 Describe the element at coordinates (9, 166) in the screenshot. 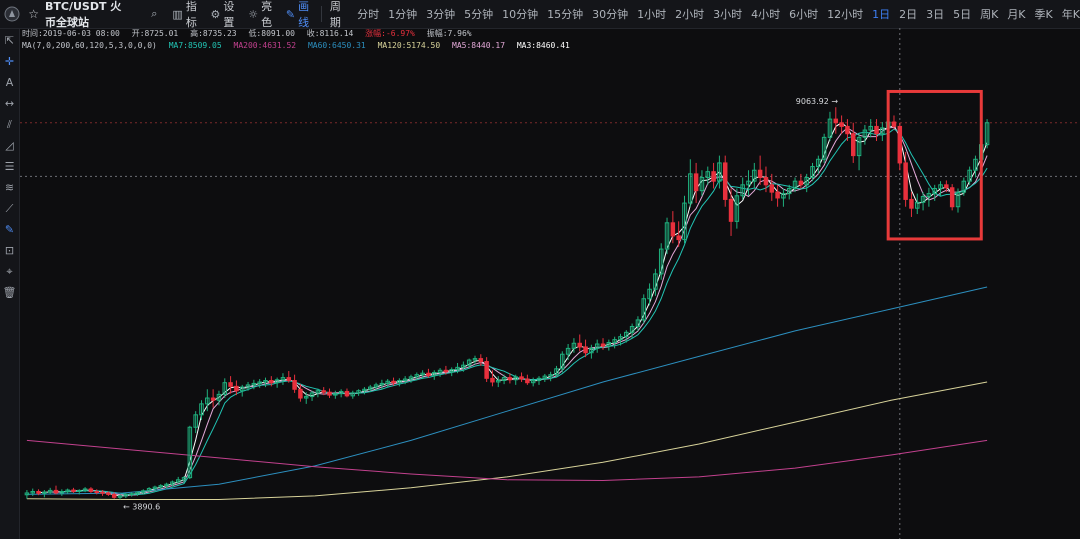

I see `fibonacci-icon: ☰` at that location.